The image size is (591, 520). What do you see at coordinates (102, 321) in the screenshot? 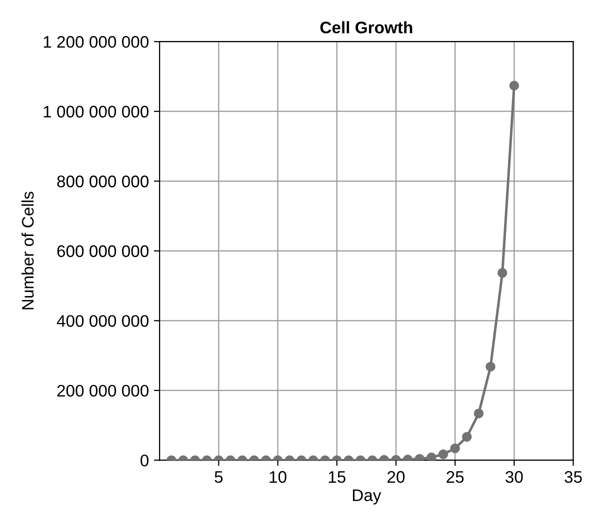
I see `y-tick-label: 400 000 000` at bounding box center [102, 321].